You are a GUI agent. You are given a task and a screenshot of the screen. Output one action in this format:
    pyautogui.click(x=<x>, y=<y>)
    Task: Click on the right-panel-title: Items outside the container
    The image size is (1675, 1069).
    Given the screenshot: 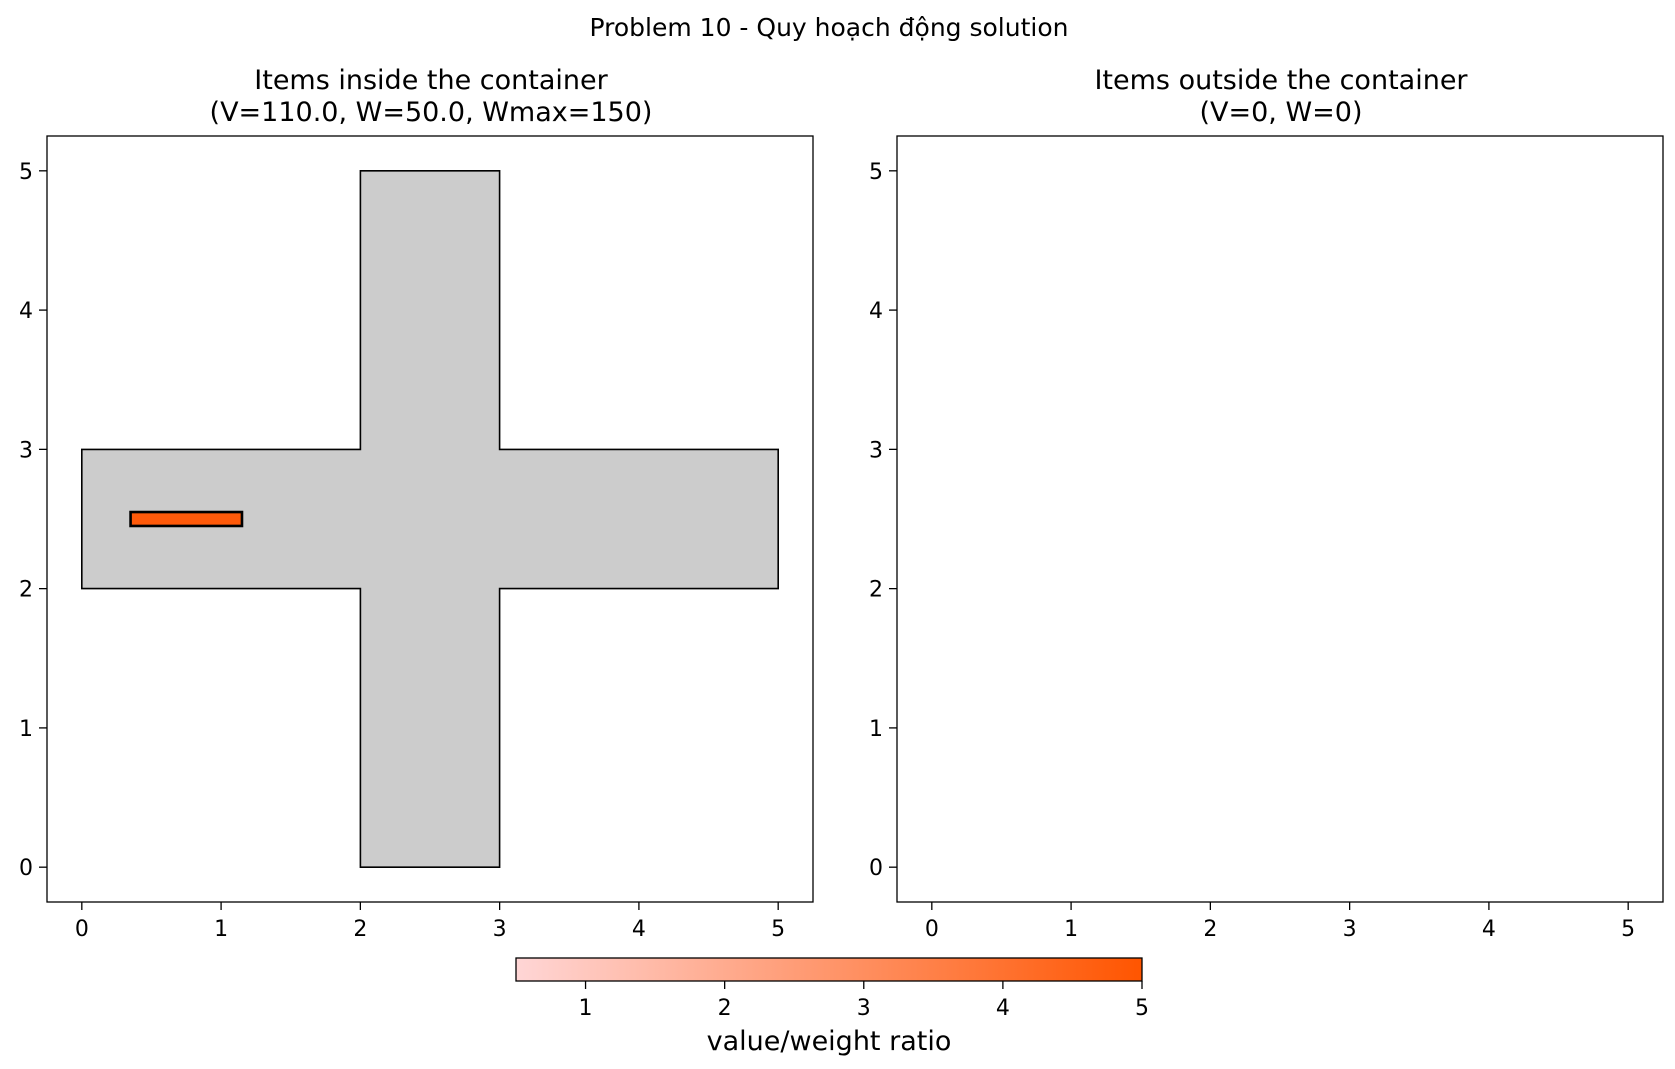 What is the action you would take?
    pyautogui.click(x=1281, y=80)
    